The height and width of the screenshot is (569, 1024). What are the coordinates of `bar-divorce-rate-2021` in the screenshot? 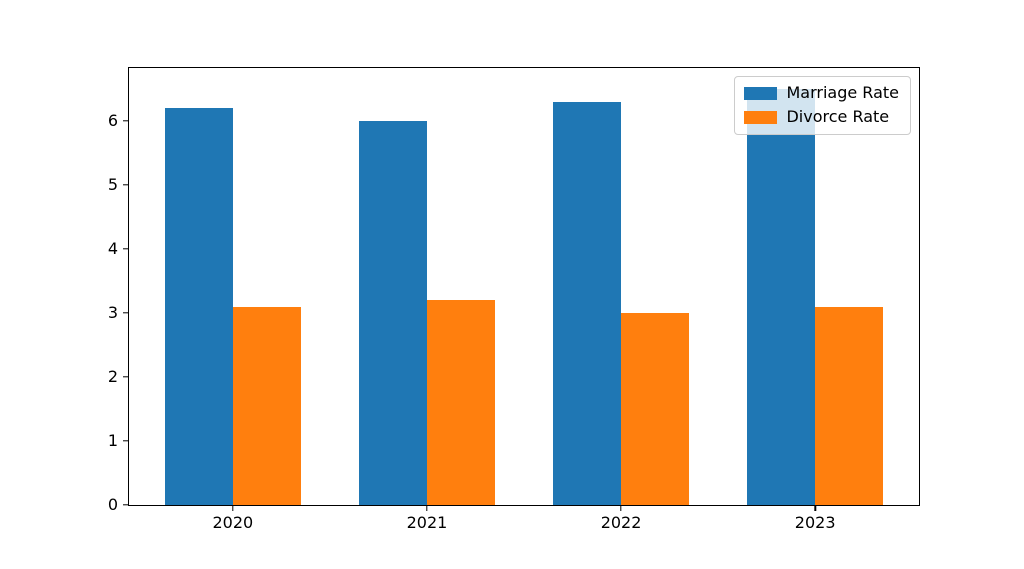 It's located at (460, 402).